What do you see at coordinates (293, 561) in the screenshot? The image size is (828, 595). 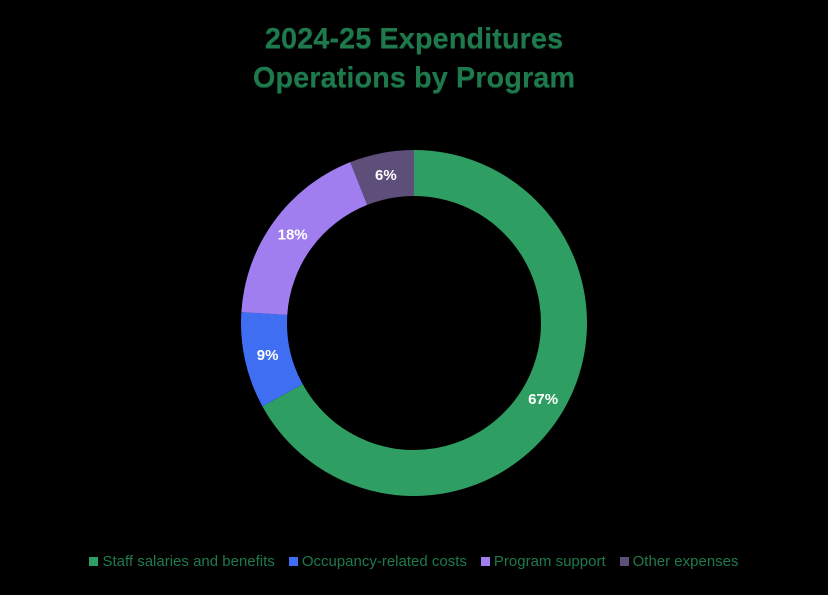 I see `legend-swatch-occupancy` at bounding box center [293, 561].